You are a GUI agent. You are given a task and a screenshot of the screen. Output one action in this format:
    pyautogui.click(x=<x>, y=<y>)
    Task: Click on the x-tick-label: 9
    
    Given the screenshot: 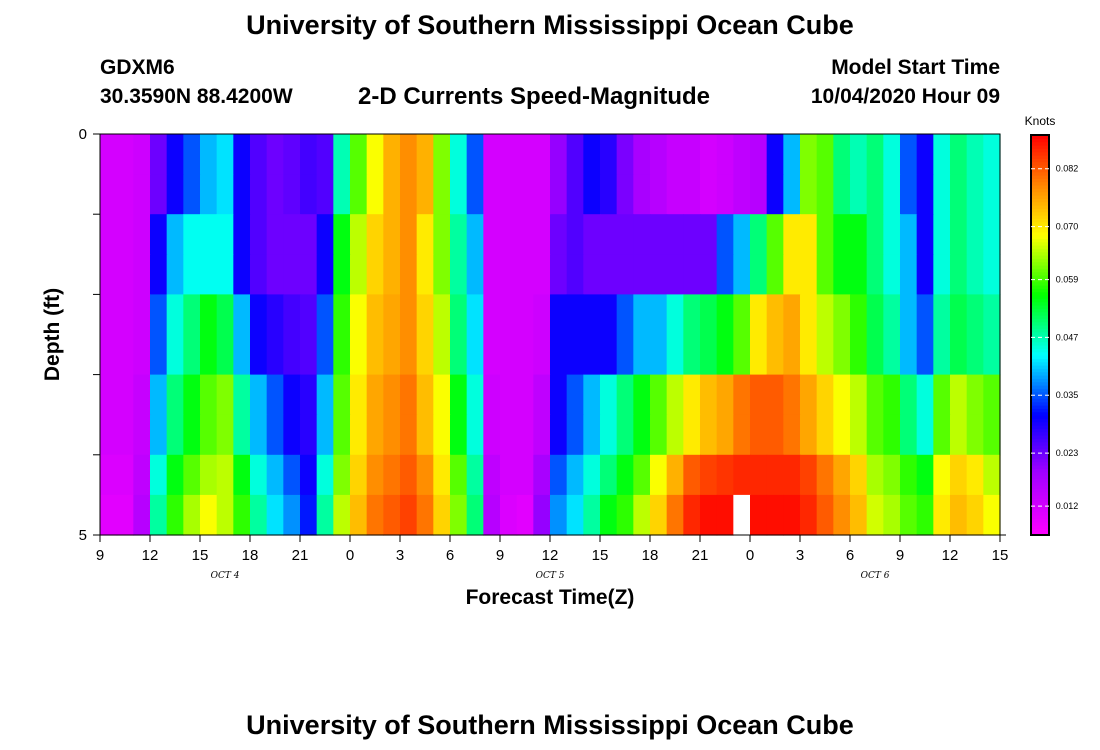 What is the action you would take?
    pyautogui.click(x=500, y=555)
    